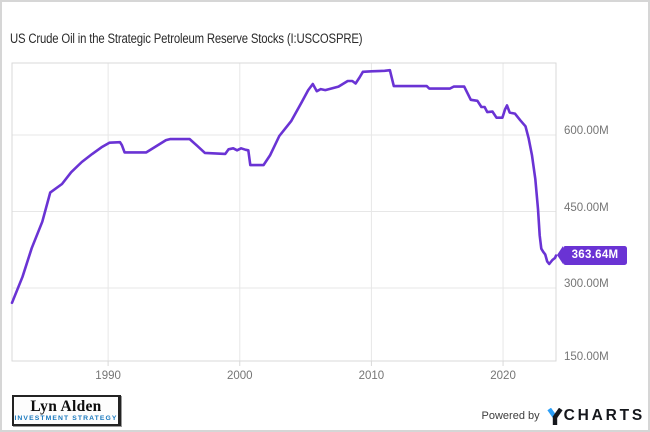 The image size is (650, 432). I want to click on last-value-label: 363.64M, so click(595, 255).